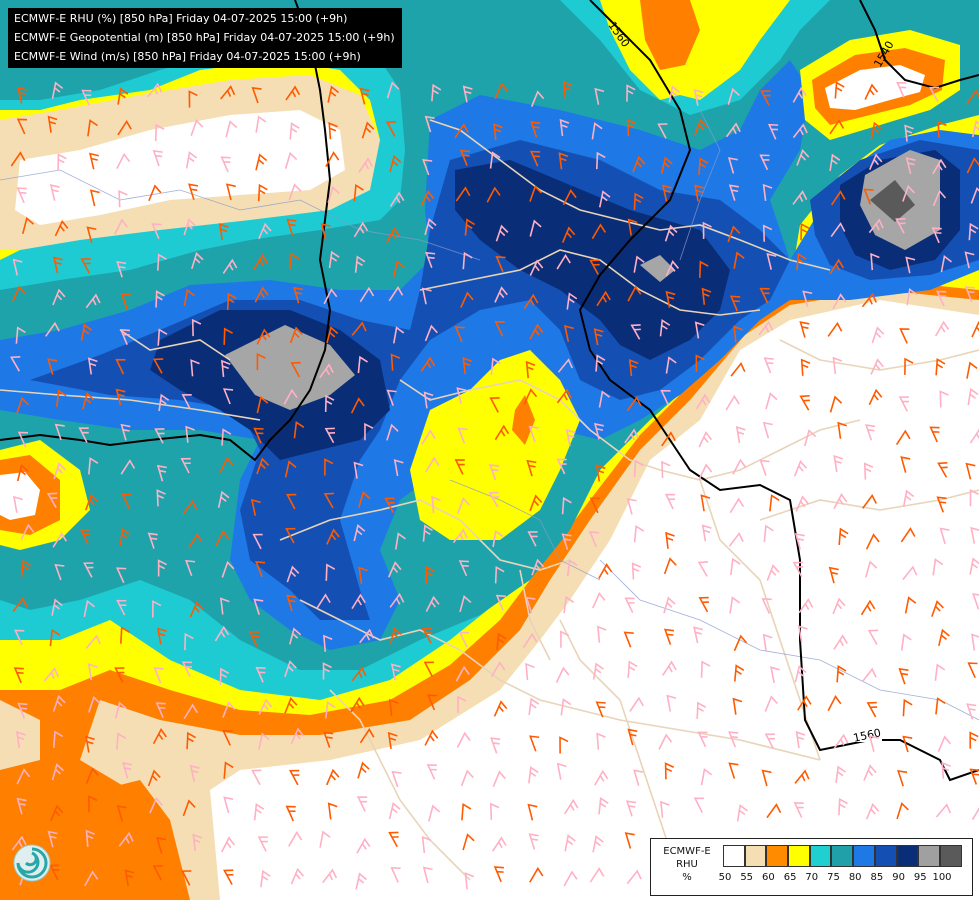 This screenshot has height=900, width=979. What do you see at coordinates (811, 867) in the screenshot?
I see `legend: ECMWF-E RHU % 50 55 60 65 70 75 80 85 90 95 100` at bounding box center [811, 867].